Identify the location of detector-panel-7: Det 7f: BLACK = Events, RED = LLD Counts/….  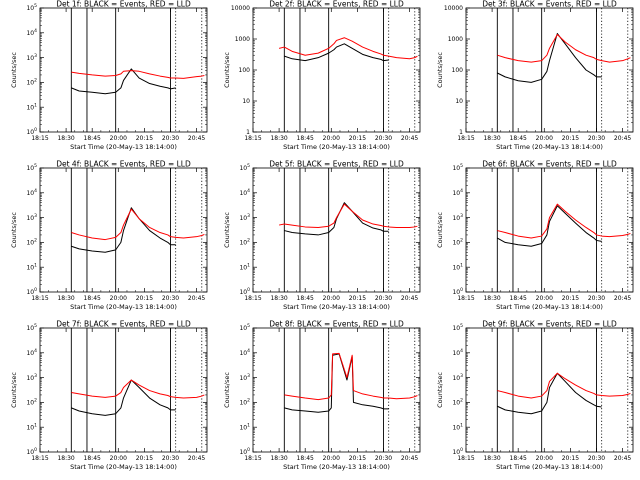
(109, 395).